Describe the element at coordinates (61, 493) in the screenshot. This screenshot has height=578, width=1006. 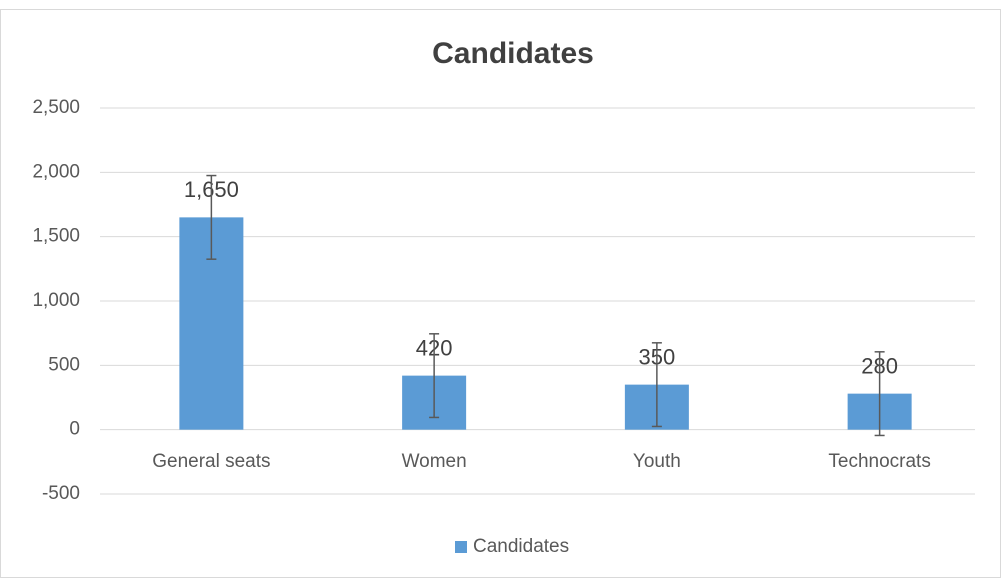
I see `y-tick-label: -500` at that location.